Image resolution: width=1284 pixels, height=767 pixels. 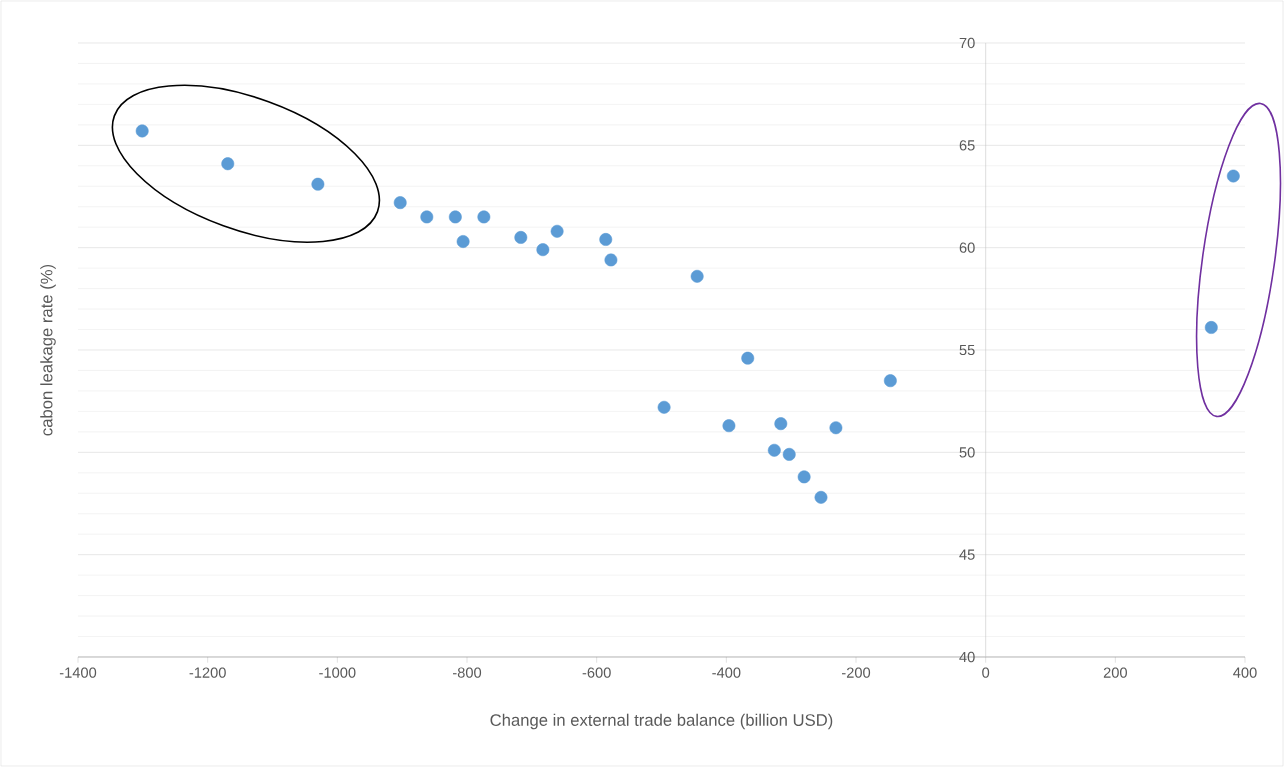 What do you see at coordinates (1245, 672) in the screenshot?
I see `x-tick-label: 400` at bounding box center [1245, 672].